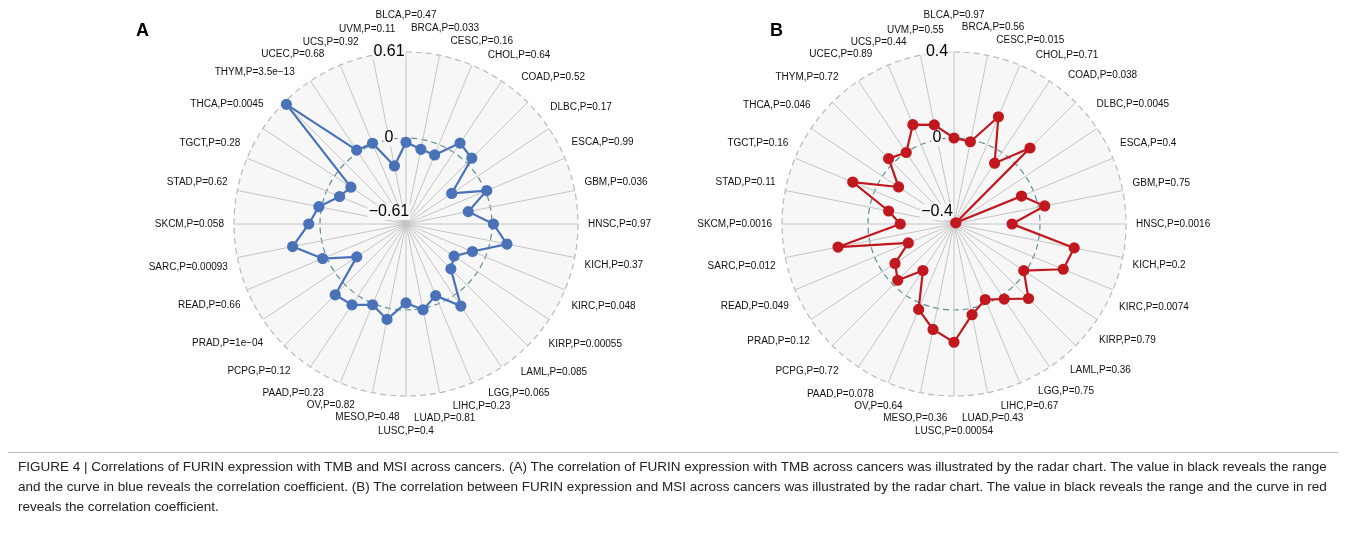  I want to click on spoke-label: BRCA,P=0.033, so click(445, 27).